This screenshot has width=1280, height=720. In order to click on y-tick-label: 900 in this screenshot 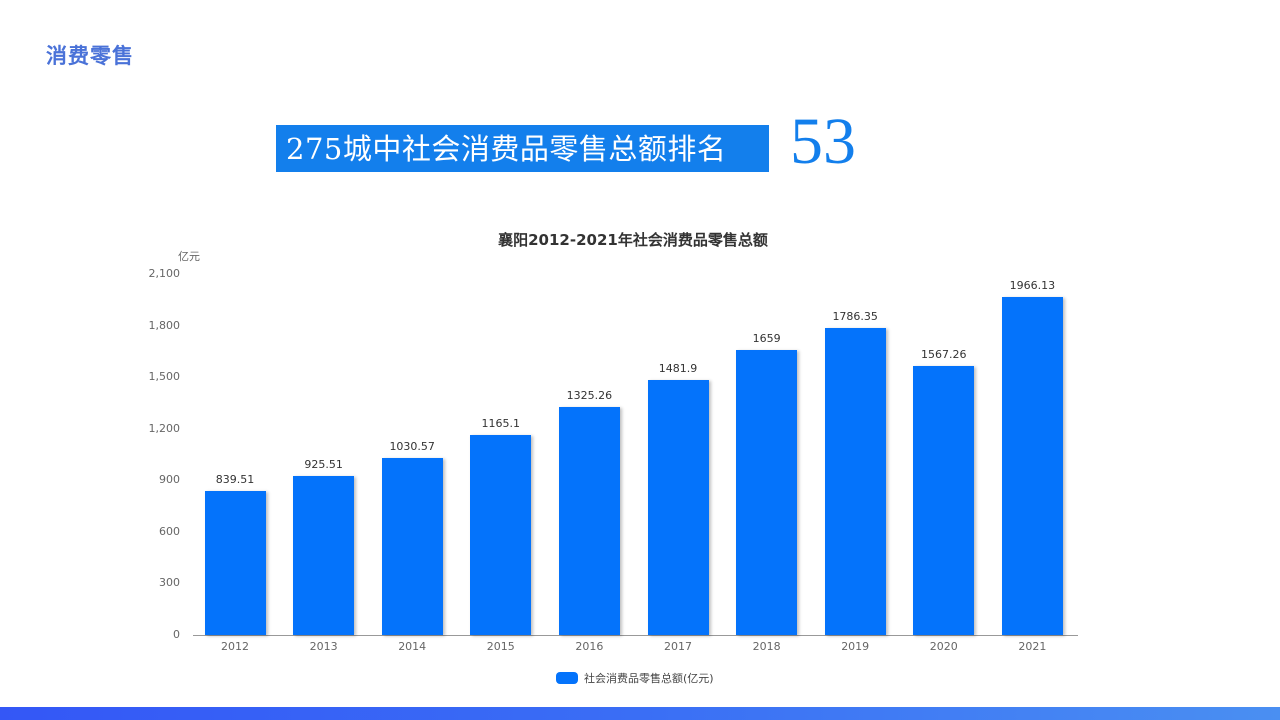, I will do `click(169, 480)`.